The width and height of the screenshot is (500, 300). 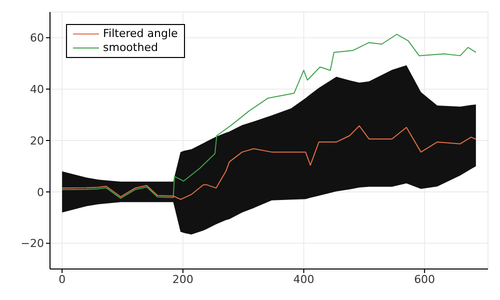 What do you see at coordinates (32, 243) in the screenshot?
I see `y-tick-label: −20` at bounding box center [32, 243].